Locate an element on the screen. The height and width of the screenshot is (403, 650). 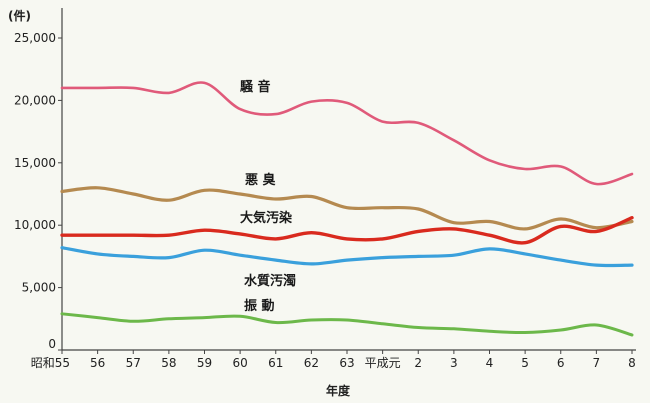
x-tick-label: 平成元 is located at coordinates (383, 363).